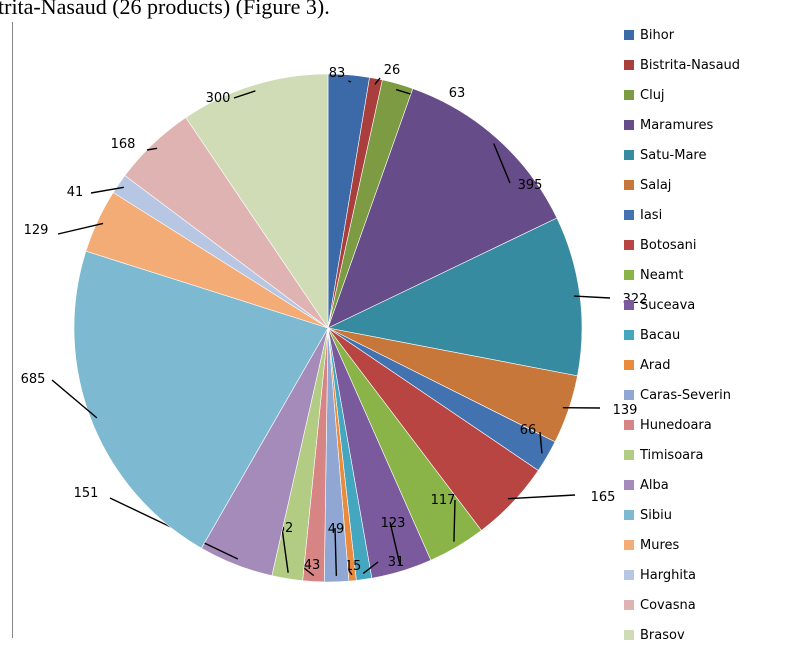  I want to click on legend-label: Timisoara, so click(671, 455).